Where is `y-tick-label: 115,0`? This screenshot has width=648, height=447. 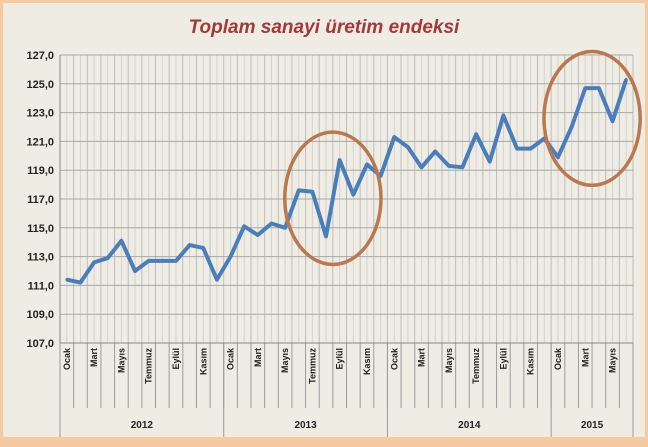
y-tick-label: 115,0 is located at coordinates (40, 229).